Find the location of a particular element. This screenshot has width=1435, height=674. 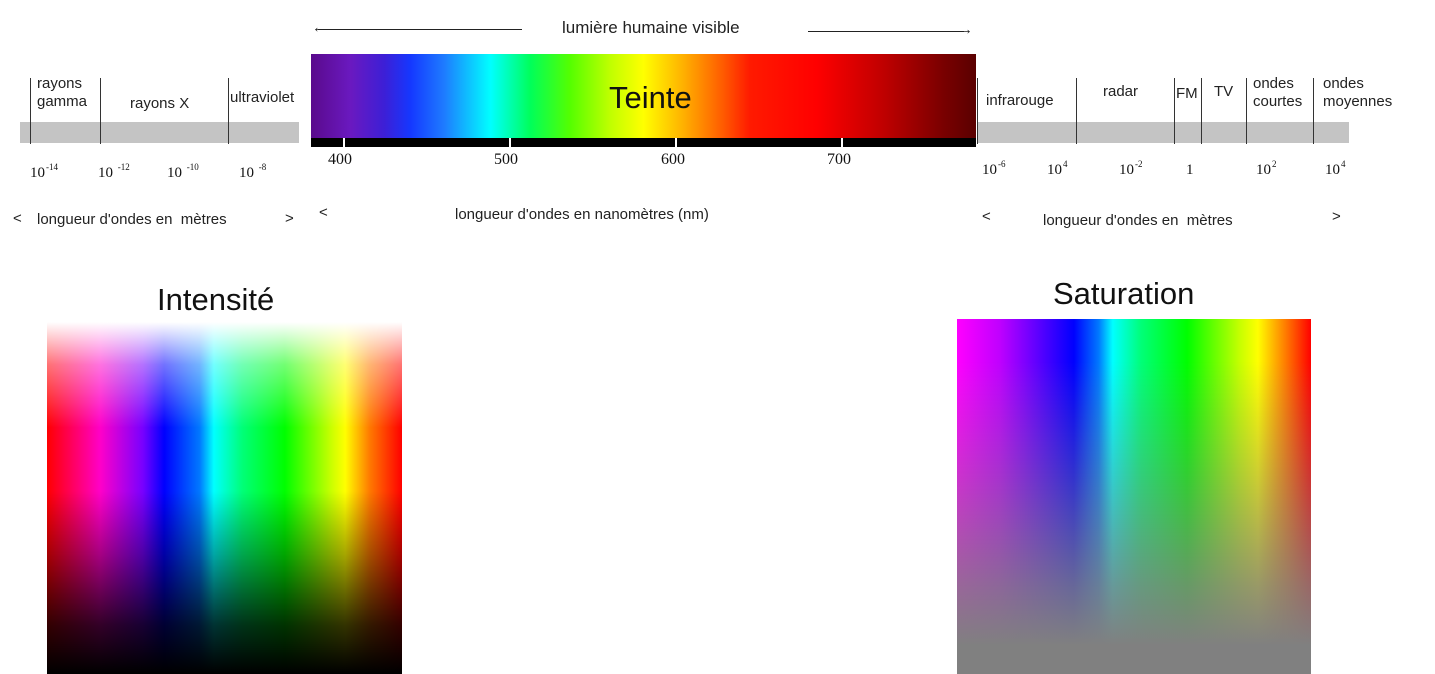

nm-arrow-left: < is located at coordinates (323, 213).